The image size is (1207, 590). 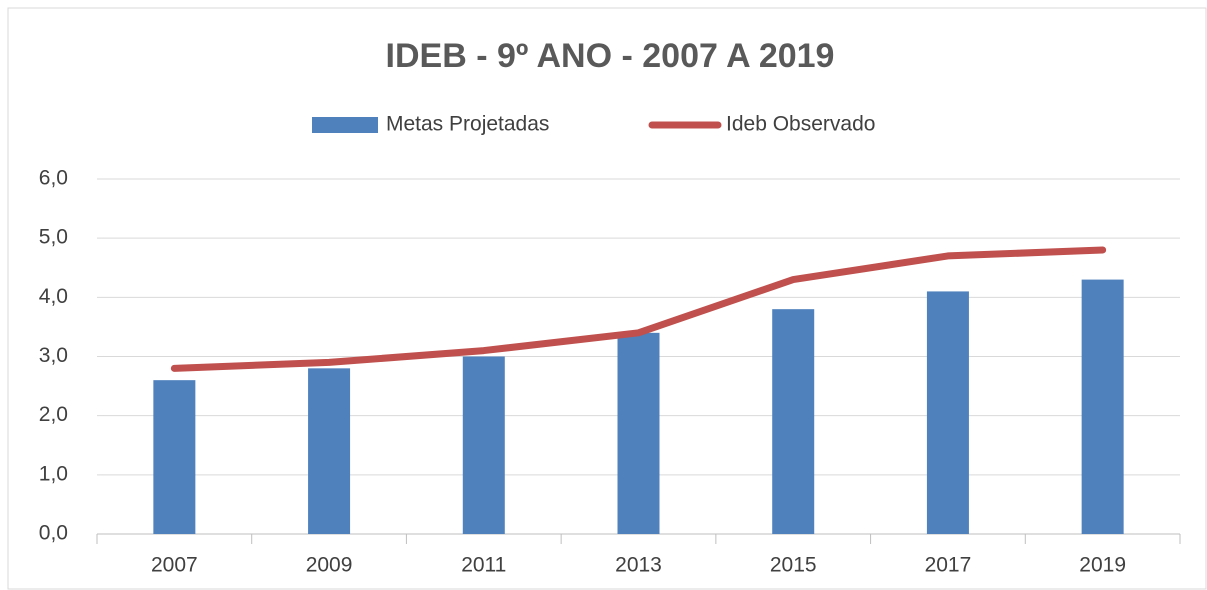 I want to click on y-tick-label: 4,0, so click(x=53, y=296).